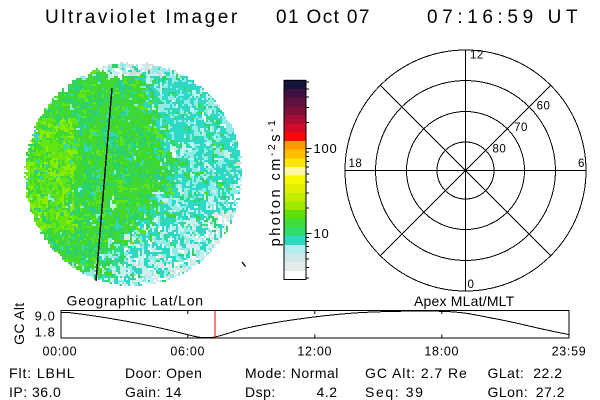 The image size is (600, 400). Describe the element at coordinates (314, 352) in the screenshot. I see `svg-text: 12:00` at that location.